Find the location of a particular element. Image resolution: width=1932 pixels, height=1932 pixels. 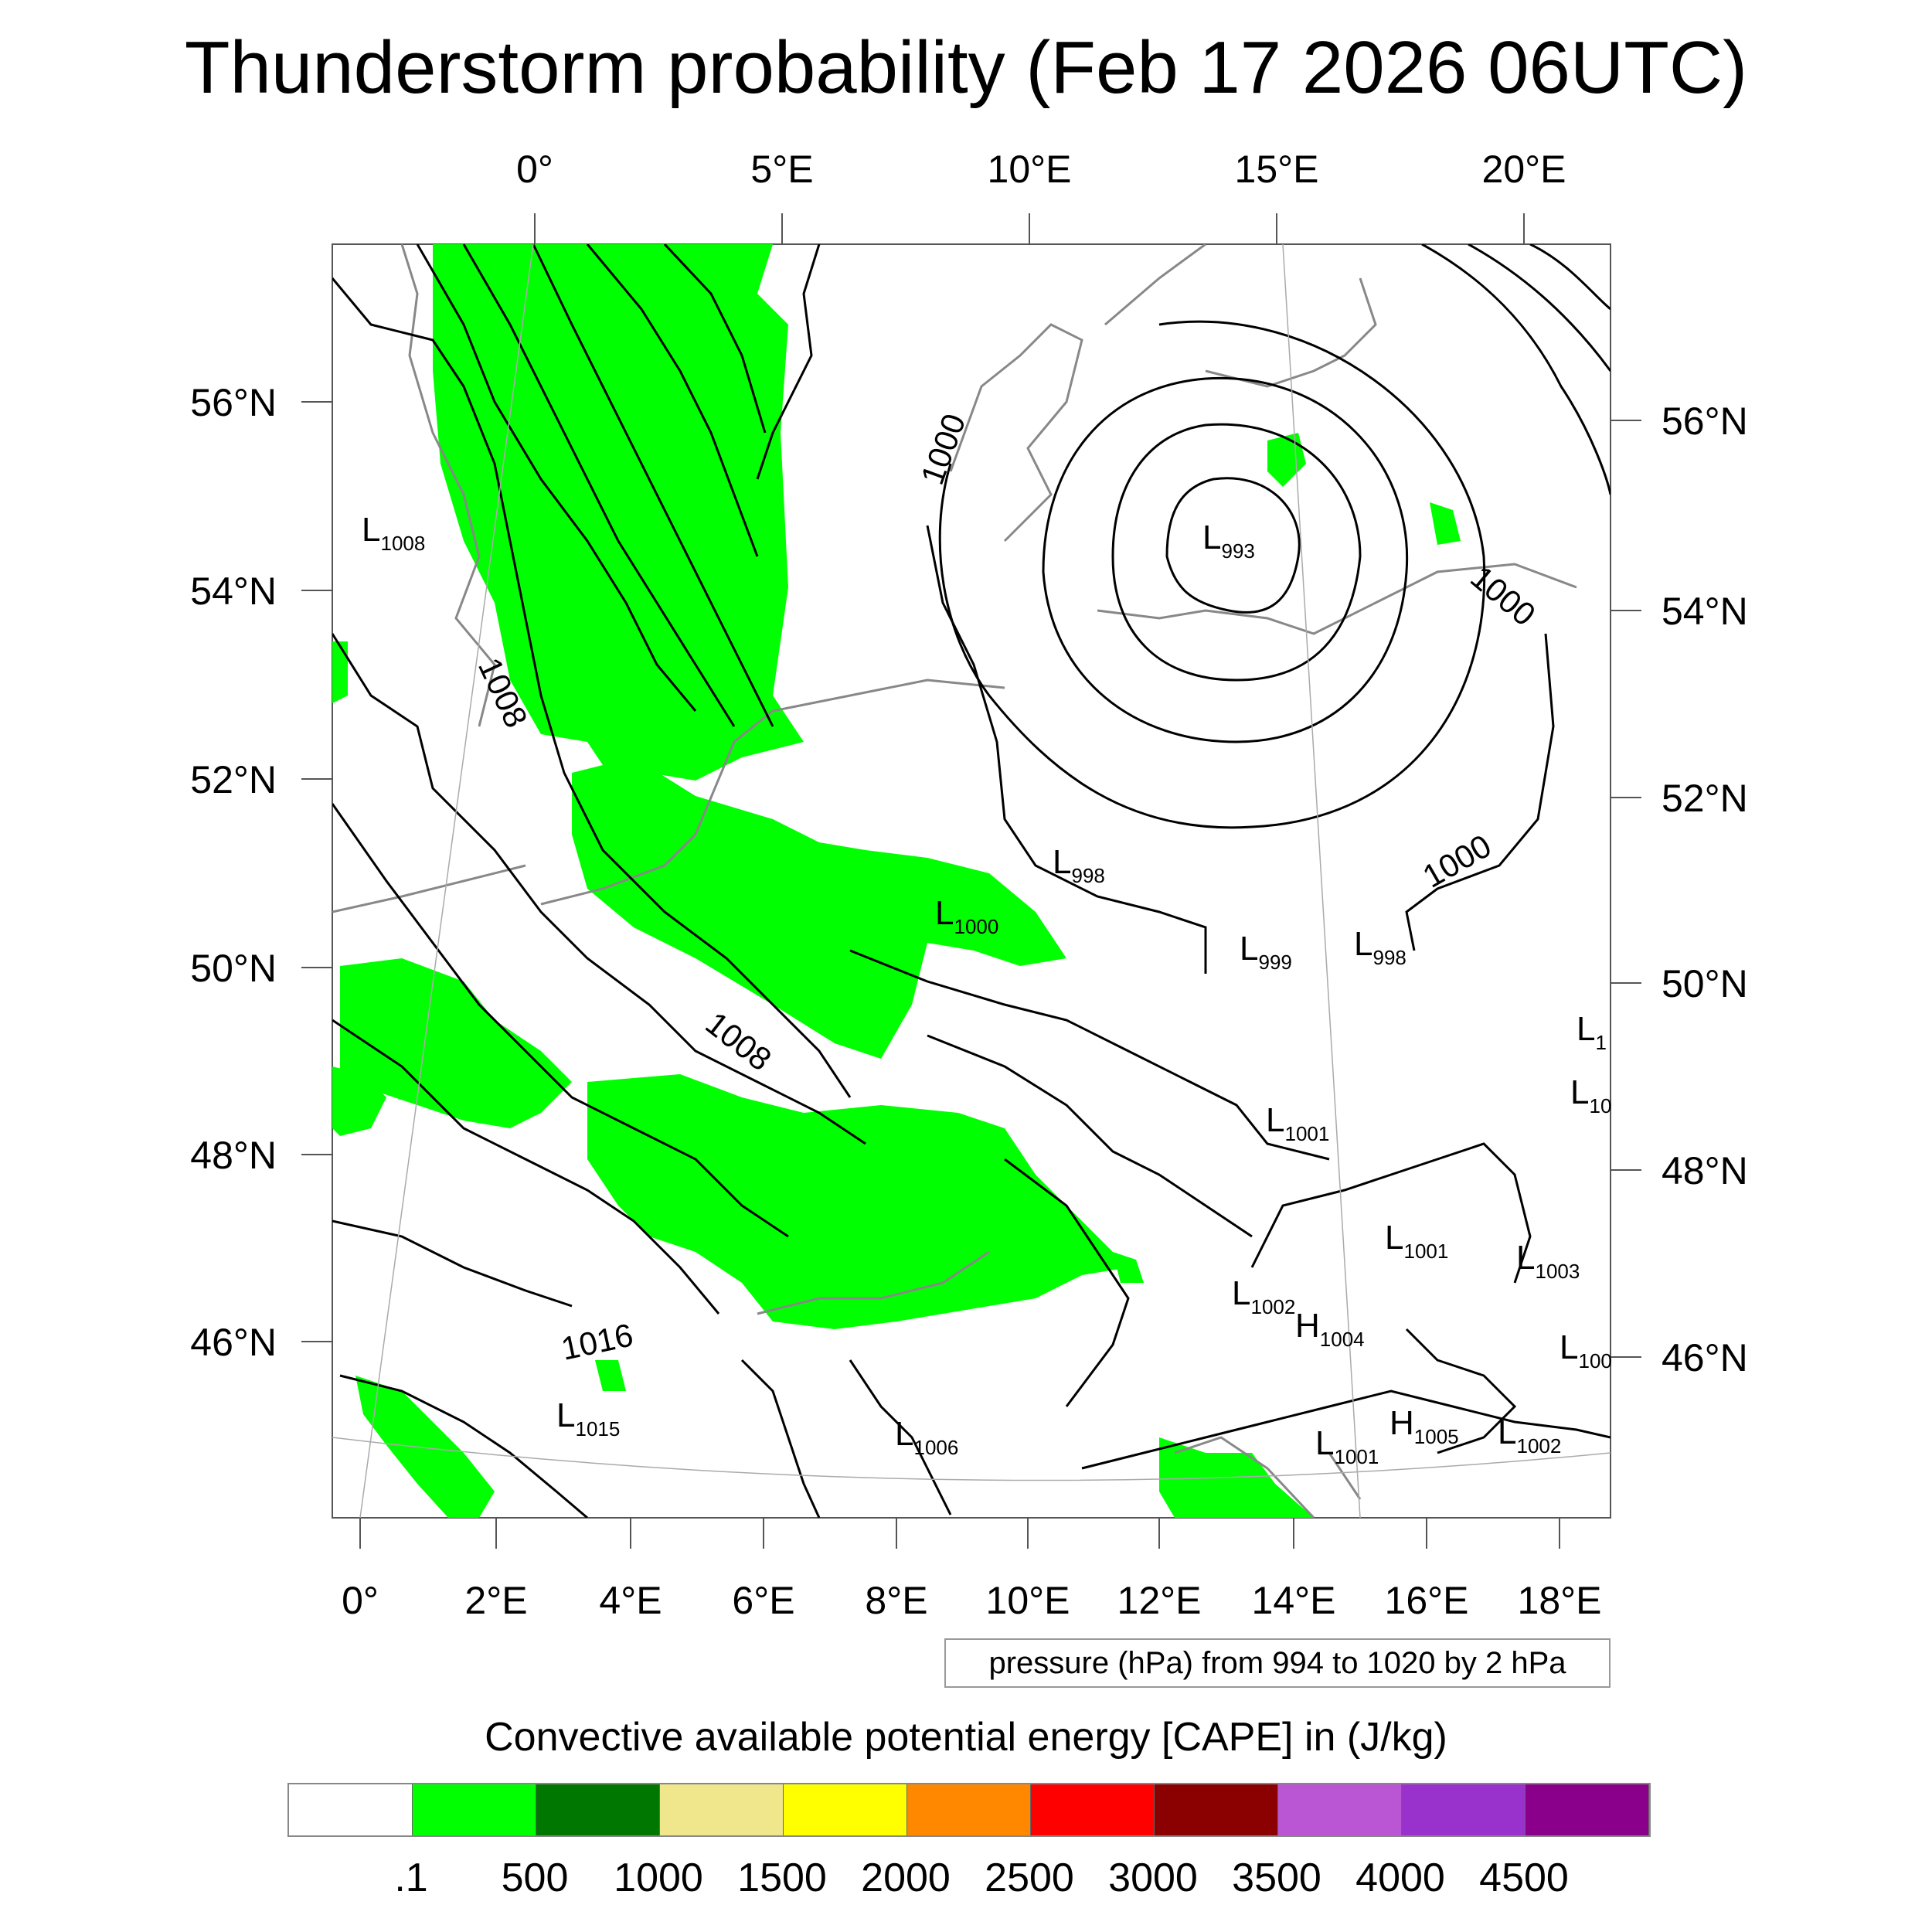

colorbar-tick-label: 1000 is located at coordinates (659, 1878).